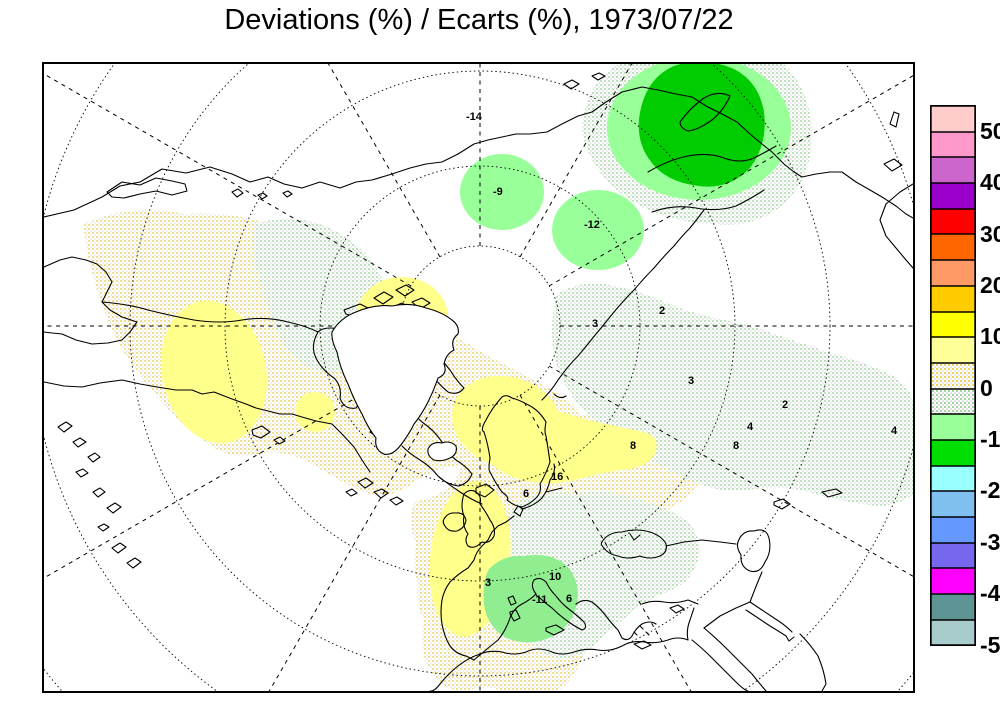 This screenshot has height=726, width=1000. I want to click on legend-tick: 50, so click(990, 131).